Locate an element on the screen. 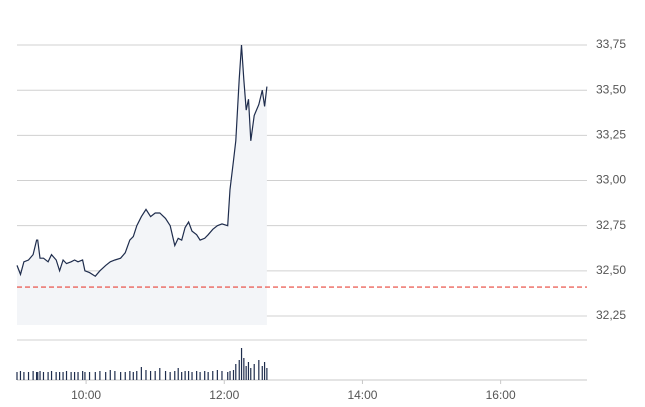 This screenshot has width=645, height=407. y-tick-label: 32,75 is located at coordinates (611, 225).